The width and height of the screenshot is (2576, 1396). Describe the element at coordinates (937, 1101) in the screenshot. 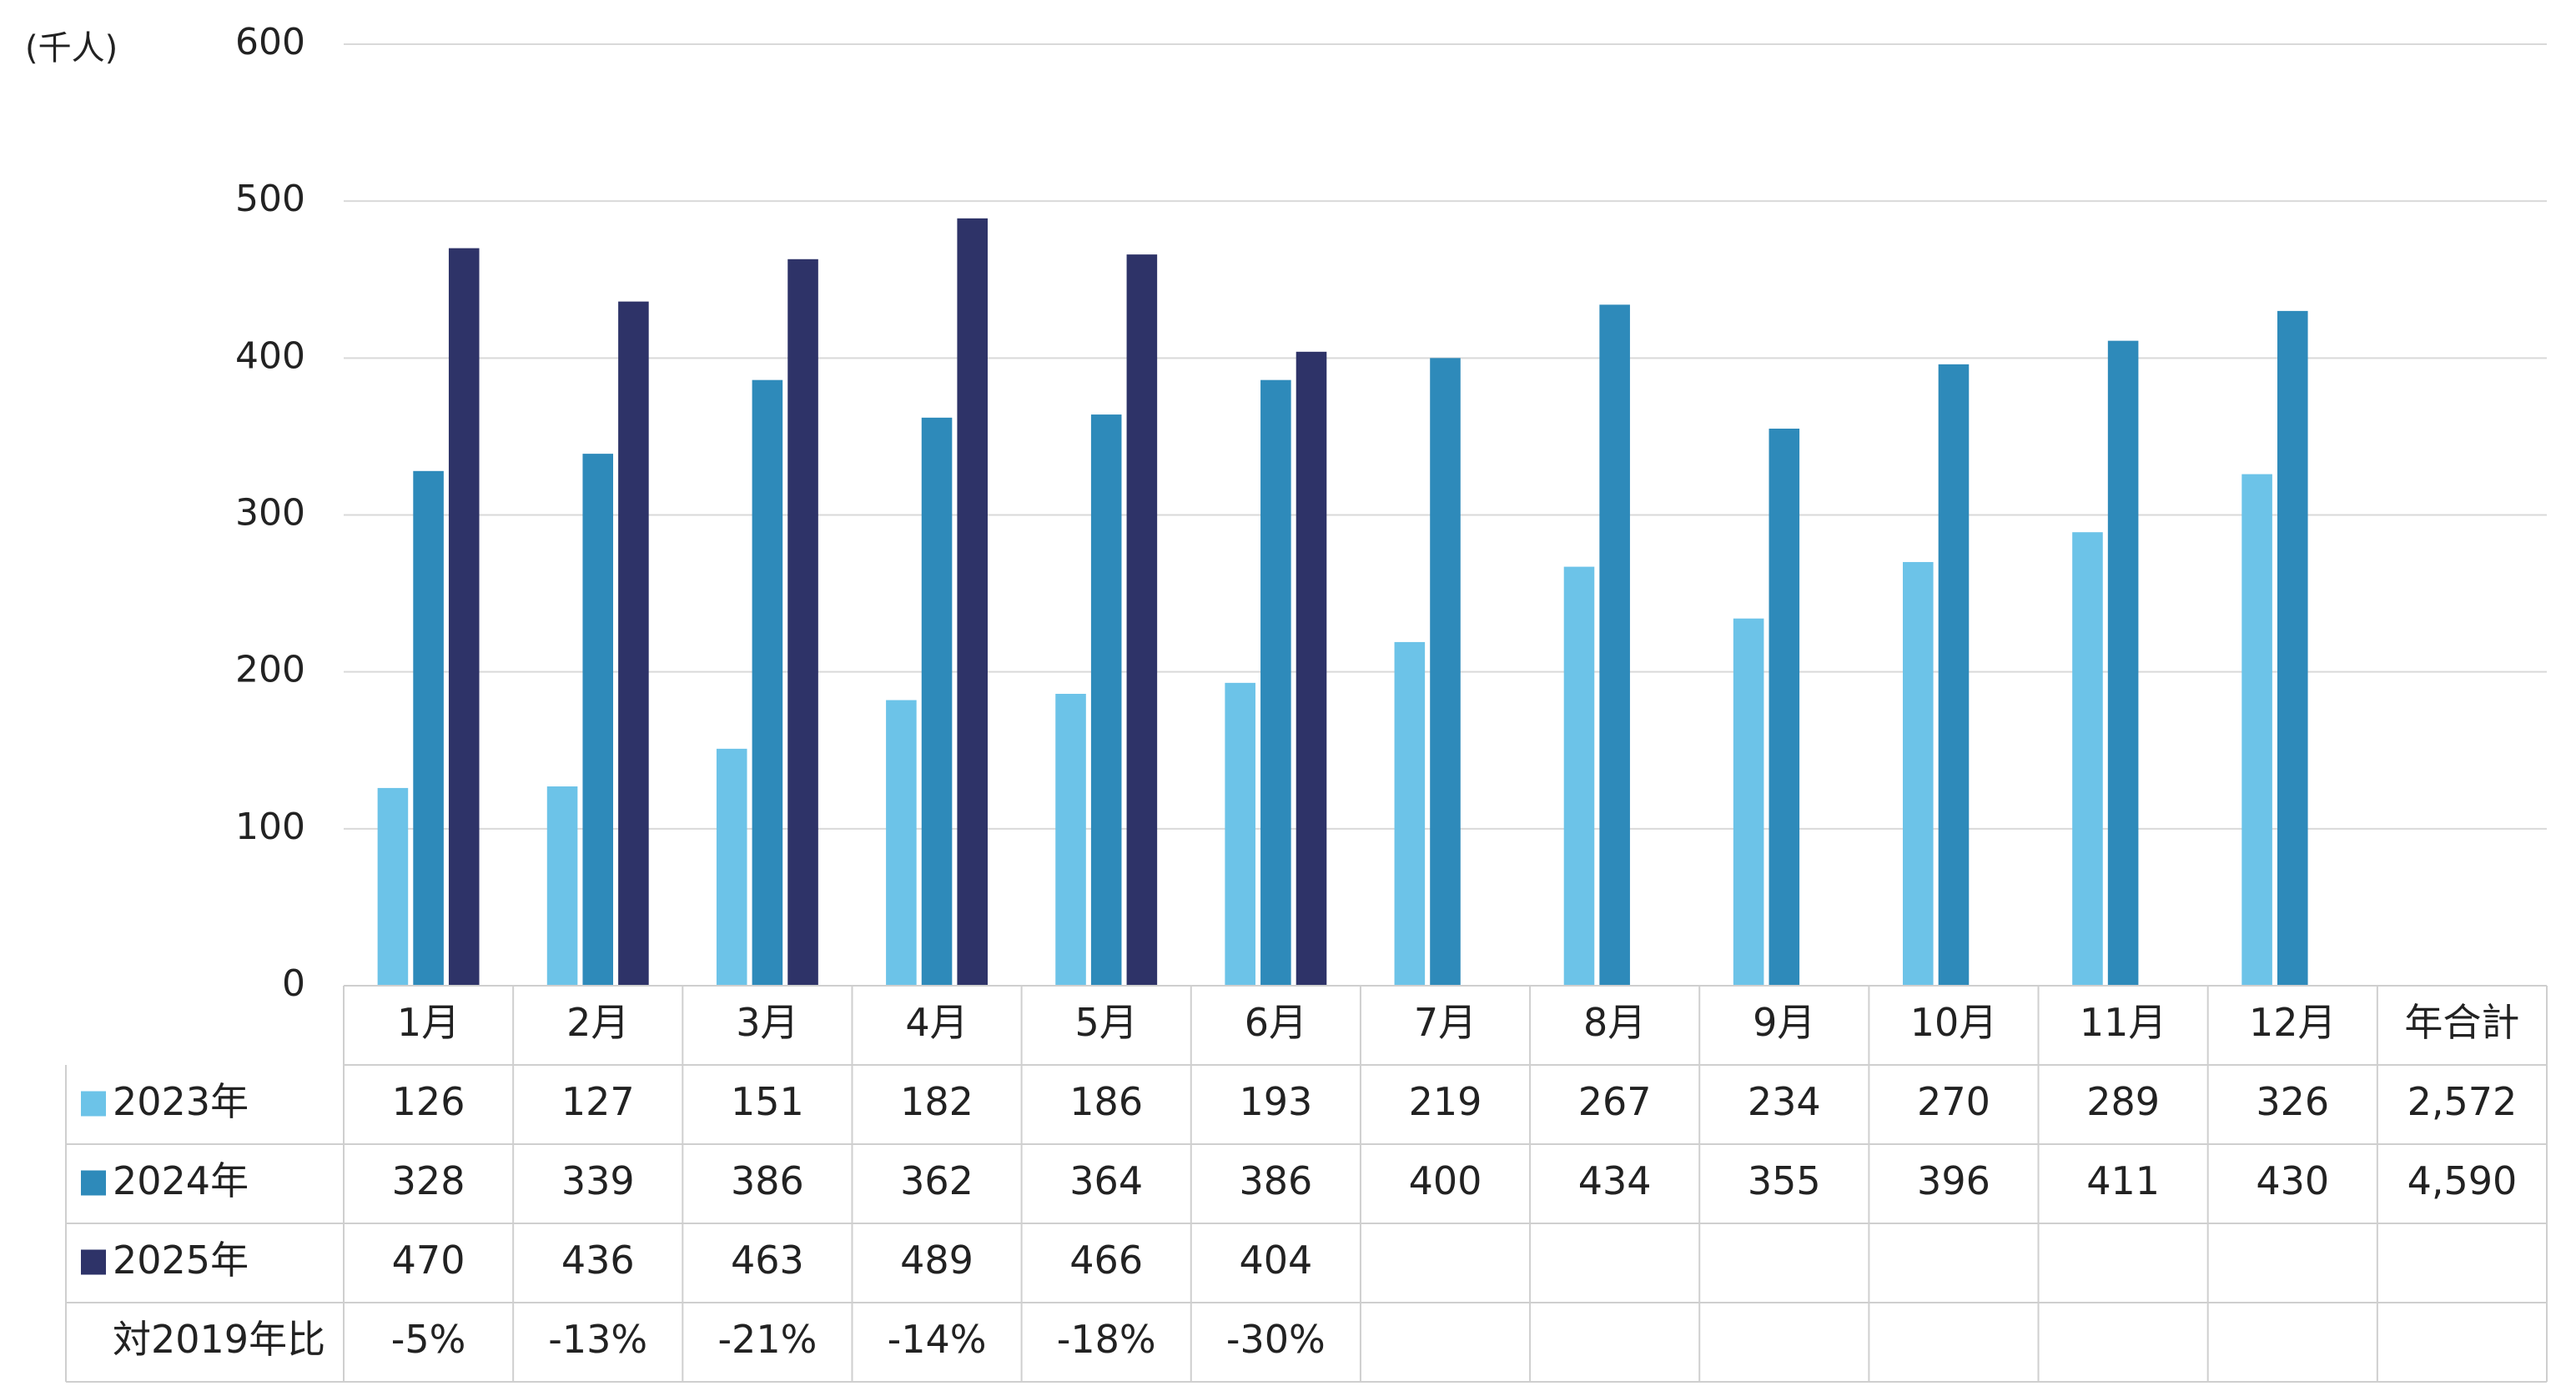

I see `table-value: 182` at that location.